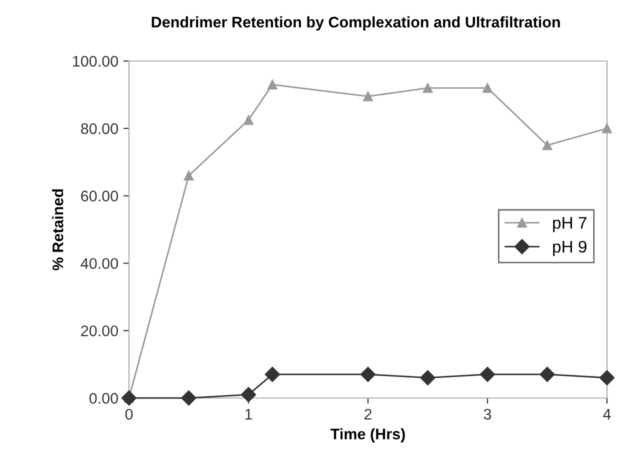 This screenshot has width=623, height=466. I want to click on y-tick-label: 20.00, so click(99, 330).